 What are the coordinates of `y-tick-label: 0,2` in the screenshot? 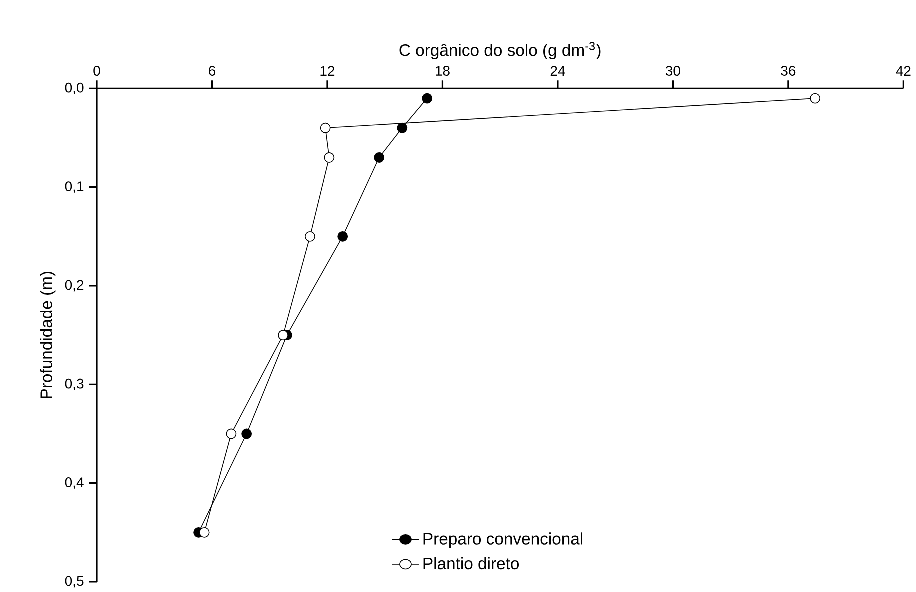 It's located at (74, 286).